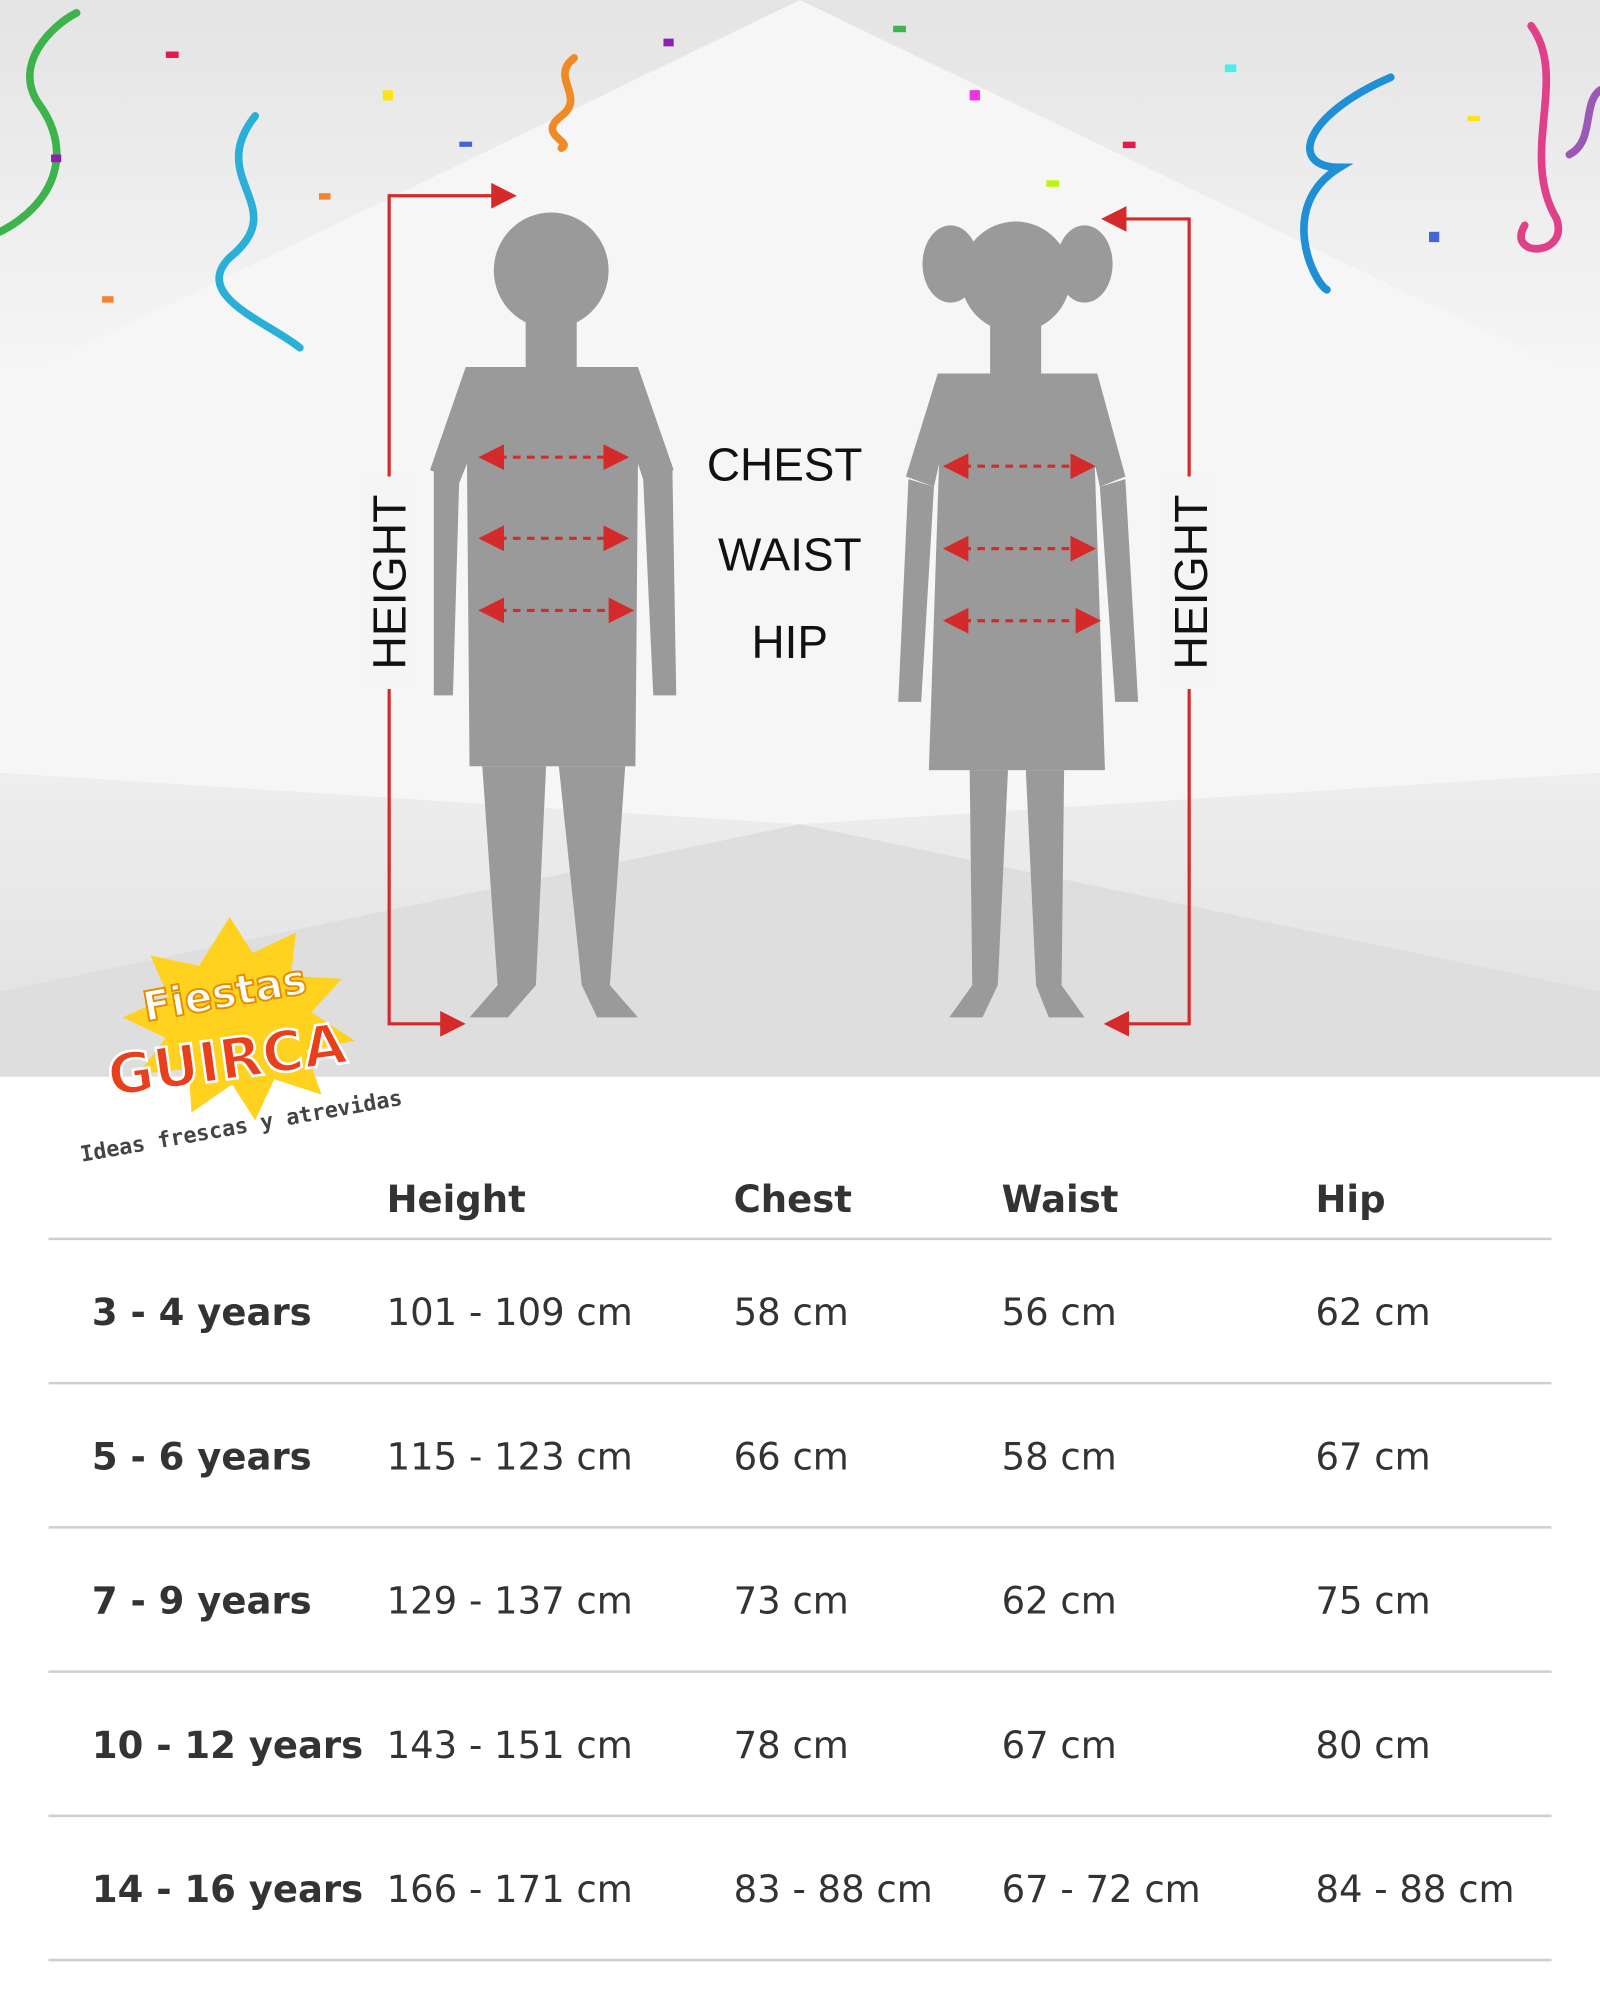  I want to click on chest-label: CHEST, so click(785, 464).